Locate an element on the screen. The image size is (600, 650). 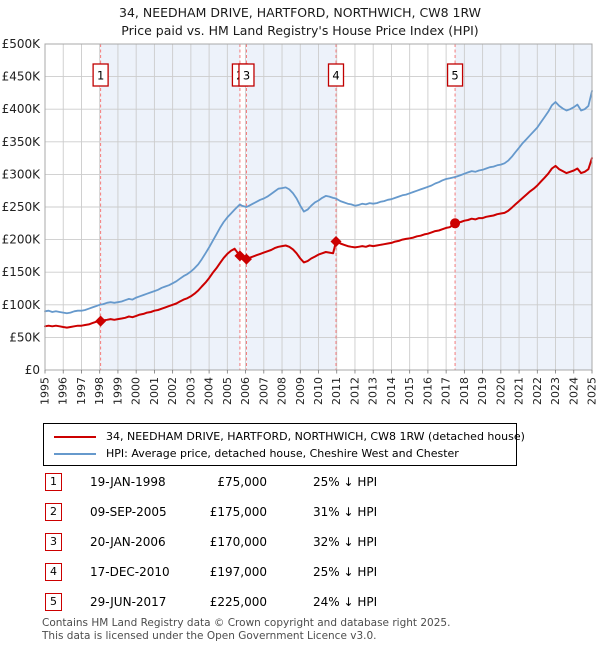
y-axis-label: £400K is located at coordinates (22, 109).